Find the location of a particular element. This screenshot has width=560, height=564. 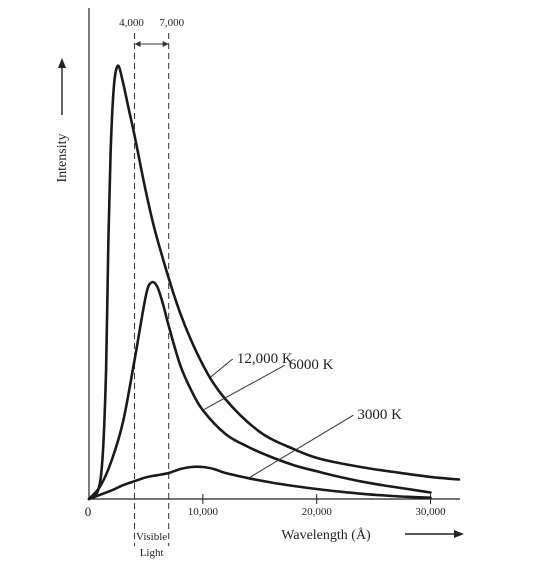

x-axis-title: Wavelength (Å) is located at coordinates (326, 535).